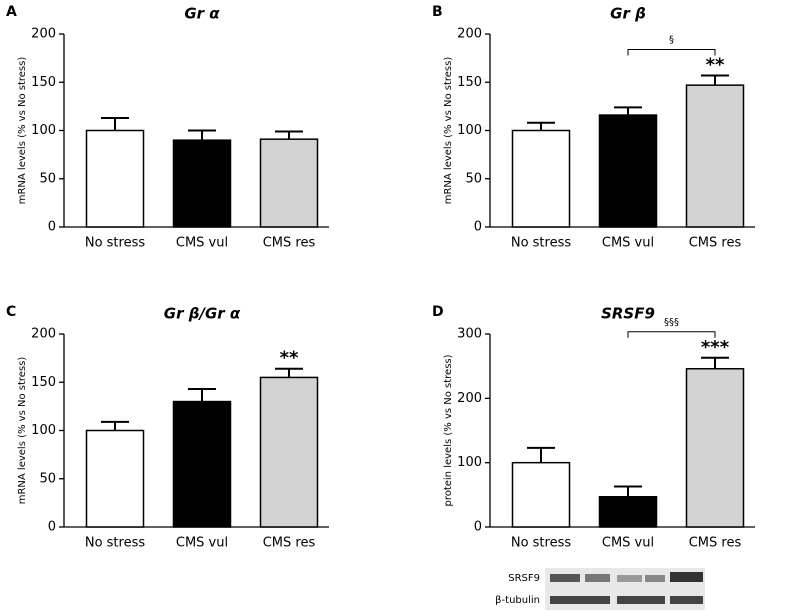 This screenshot has height=611, width=790. Describe the element at coordinates (469, 334) in the screenshot. I see `y-tick-label: 300` at that location.